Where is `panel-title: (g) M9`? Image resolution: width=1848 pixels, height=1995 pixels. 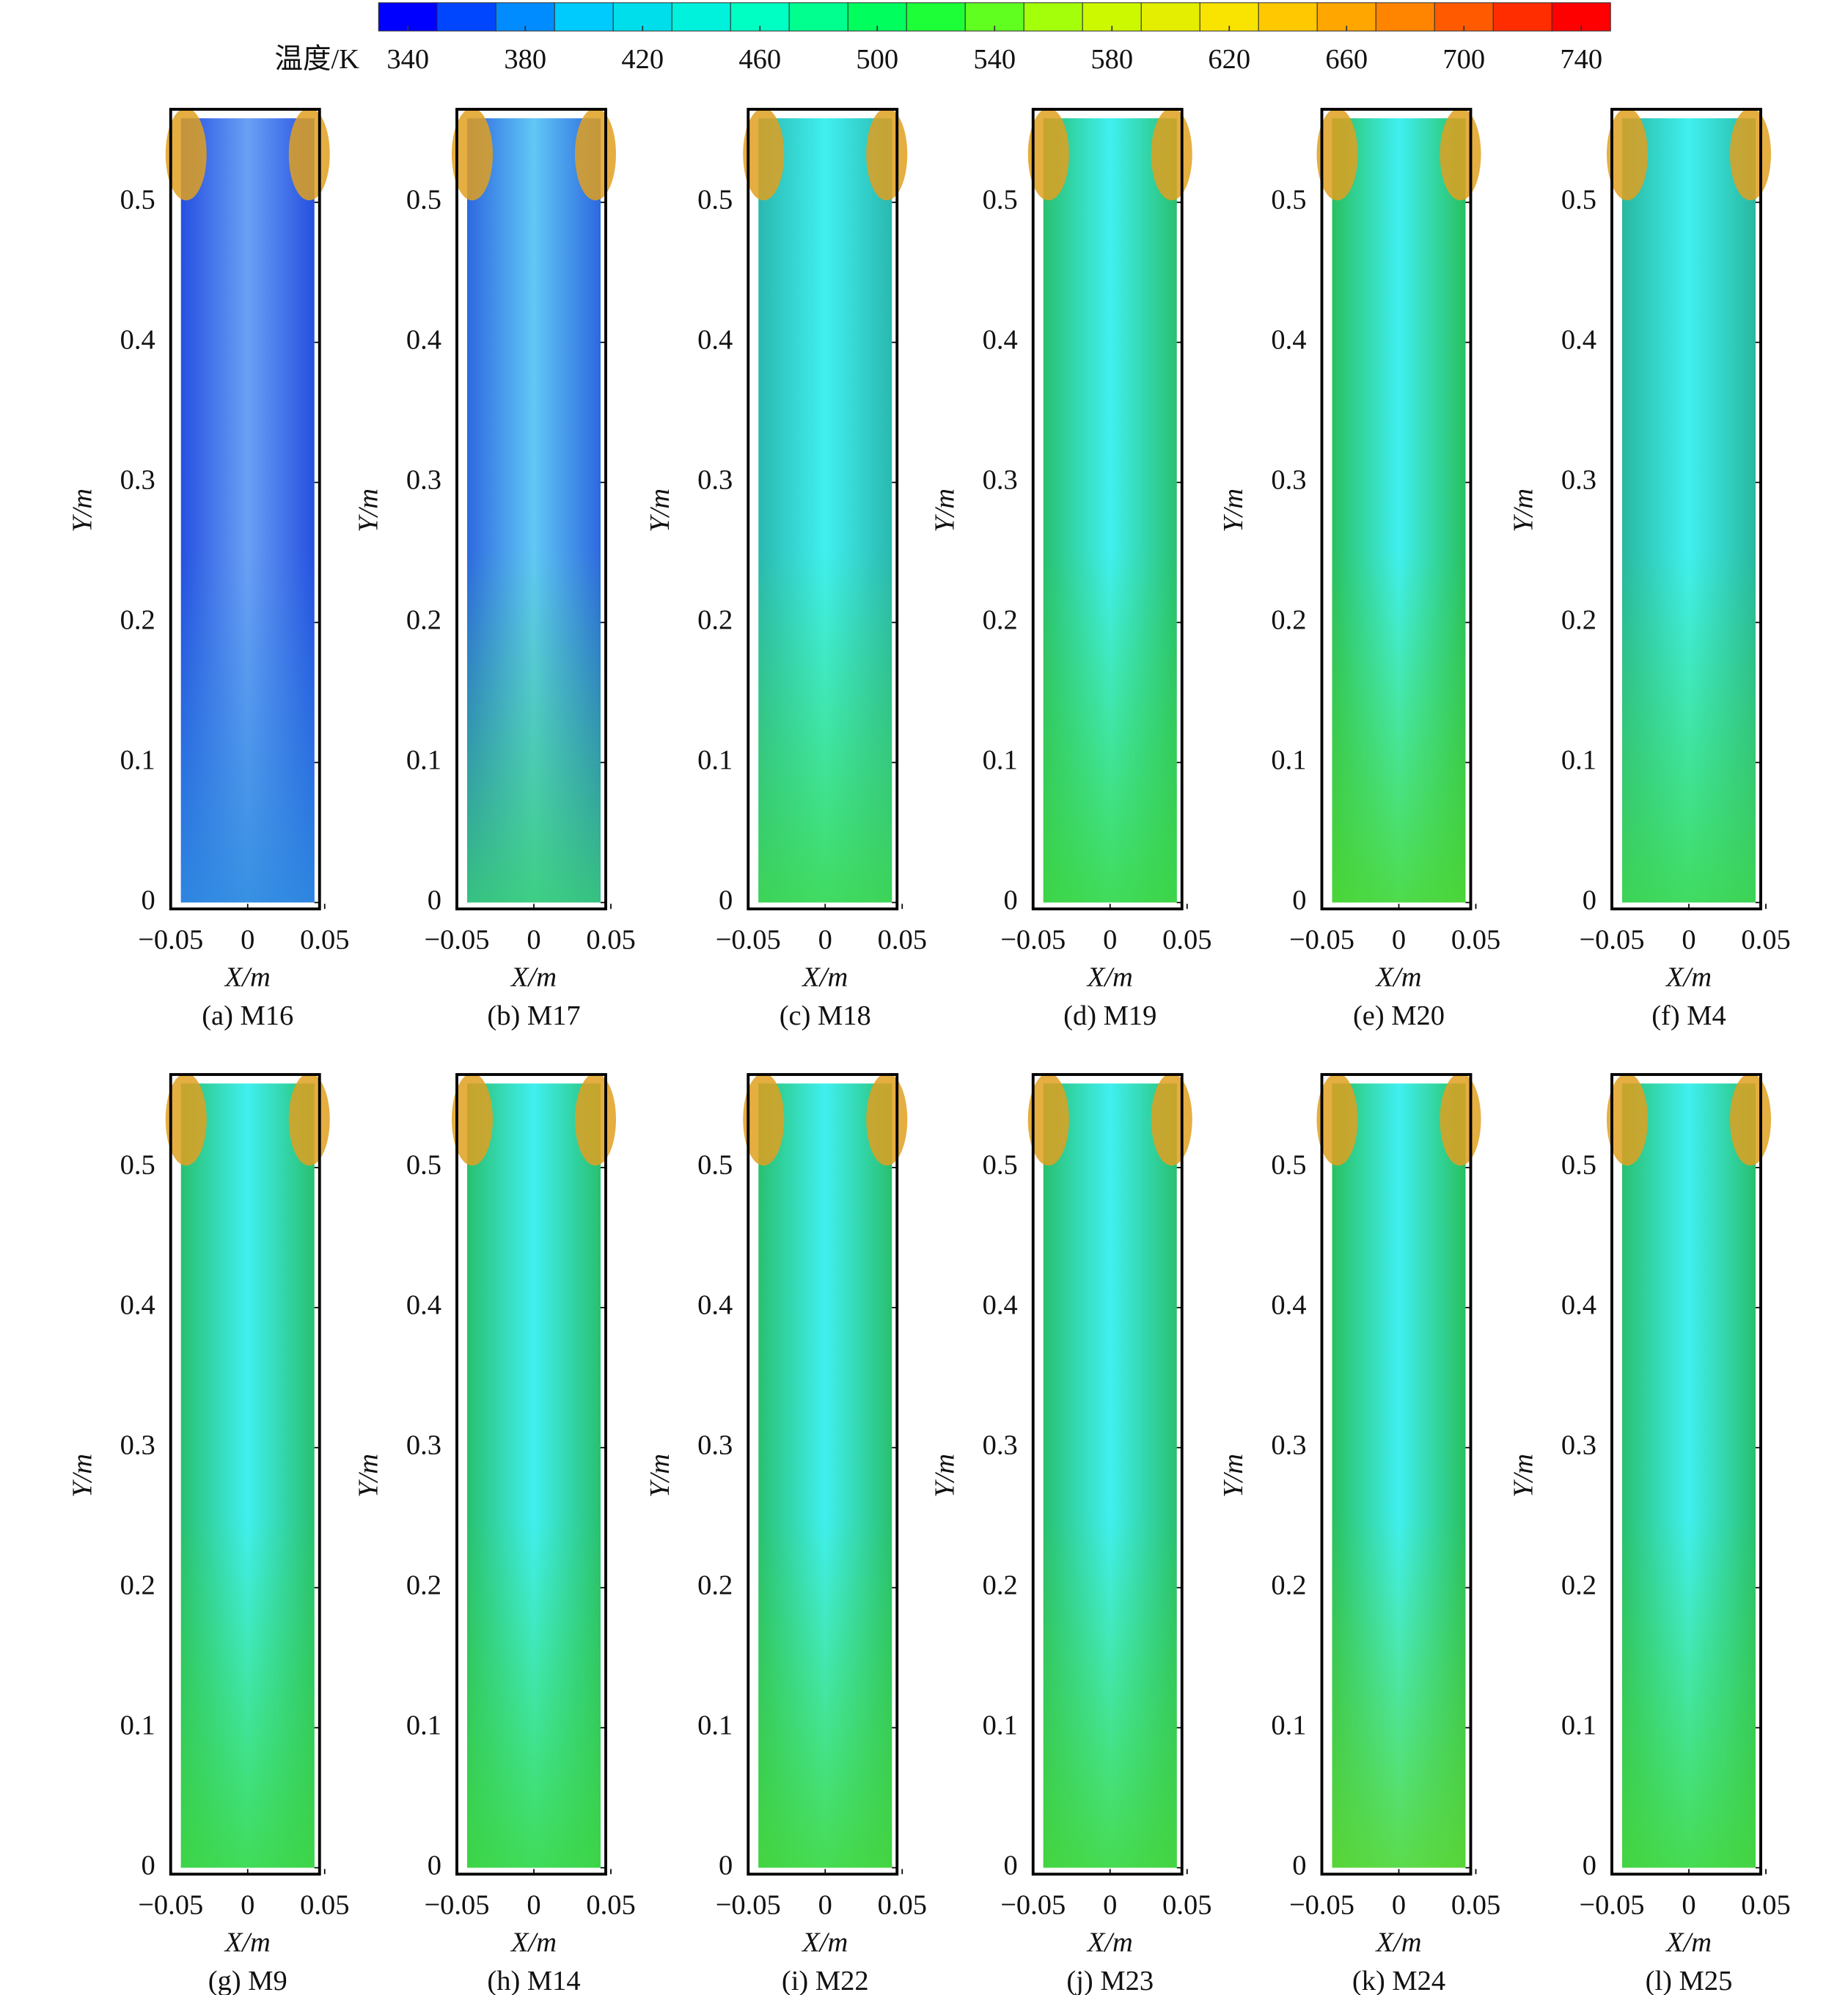
panel-title: (g) M9 is located at coordinates (247, 1980).